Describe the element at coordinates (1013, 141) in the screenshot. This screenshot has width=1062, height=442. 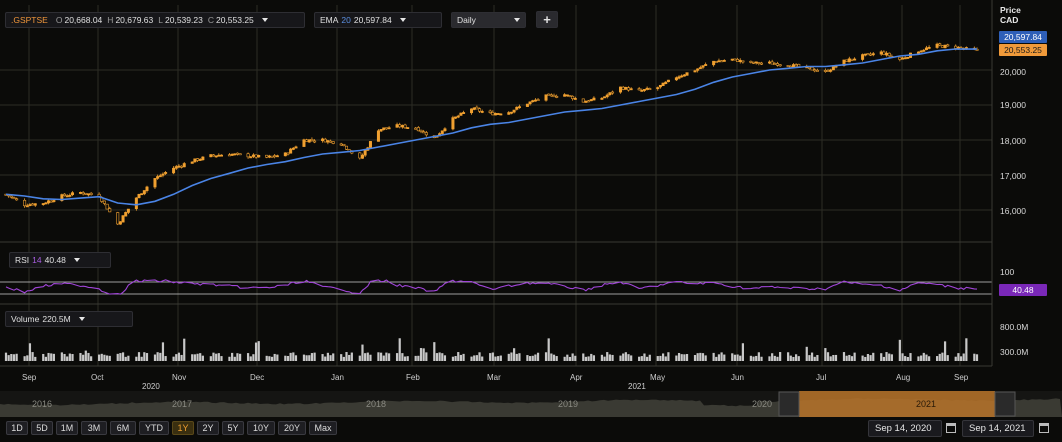
I see `y-tick: 18,000` at that location.